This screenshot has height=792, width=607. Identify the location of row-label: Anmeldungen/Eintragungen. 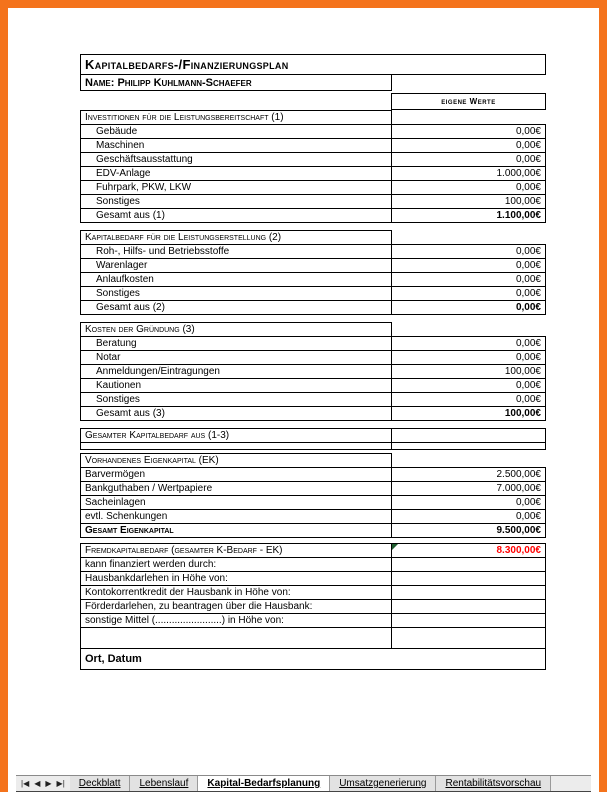
(158, 371).